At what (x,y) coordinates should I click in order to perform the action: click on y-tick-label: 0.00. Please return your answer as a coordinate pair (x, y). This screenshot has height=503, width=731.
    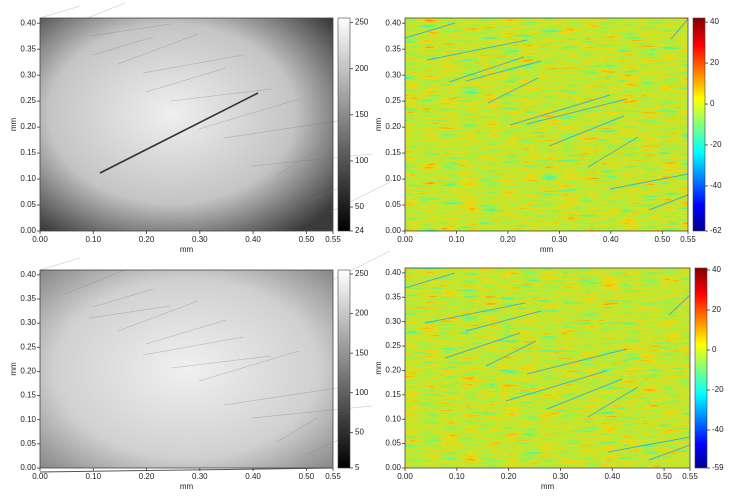
    Looking at the image, I should click on (28, 230).